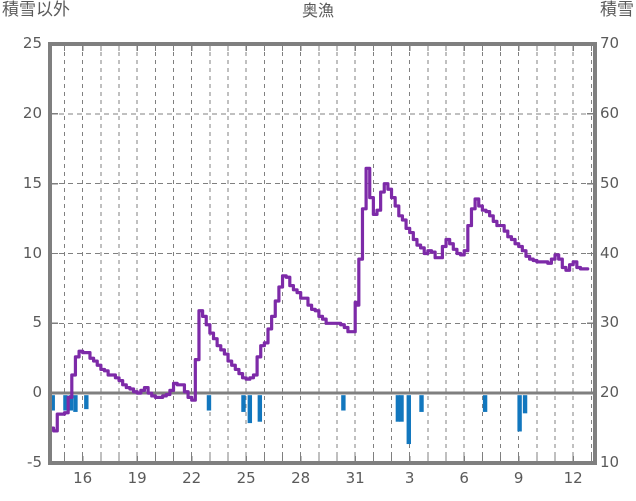 Image resolution: width=636 pixels, height=501 pixels. What do you see at coordinates (37, 392) in the screenshot?
I see `y-axis-left-tick-label: 0` at bounding box center [37, 392].